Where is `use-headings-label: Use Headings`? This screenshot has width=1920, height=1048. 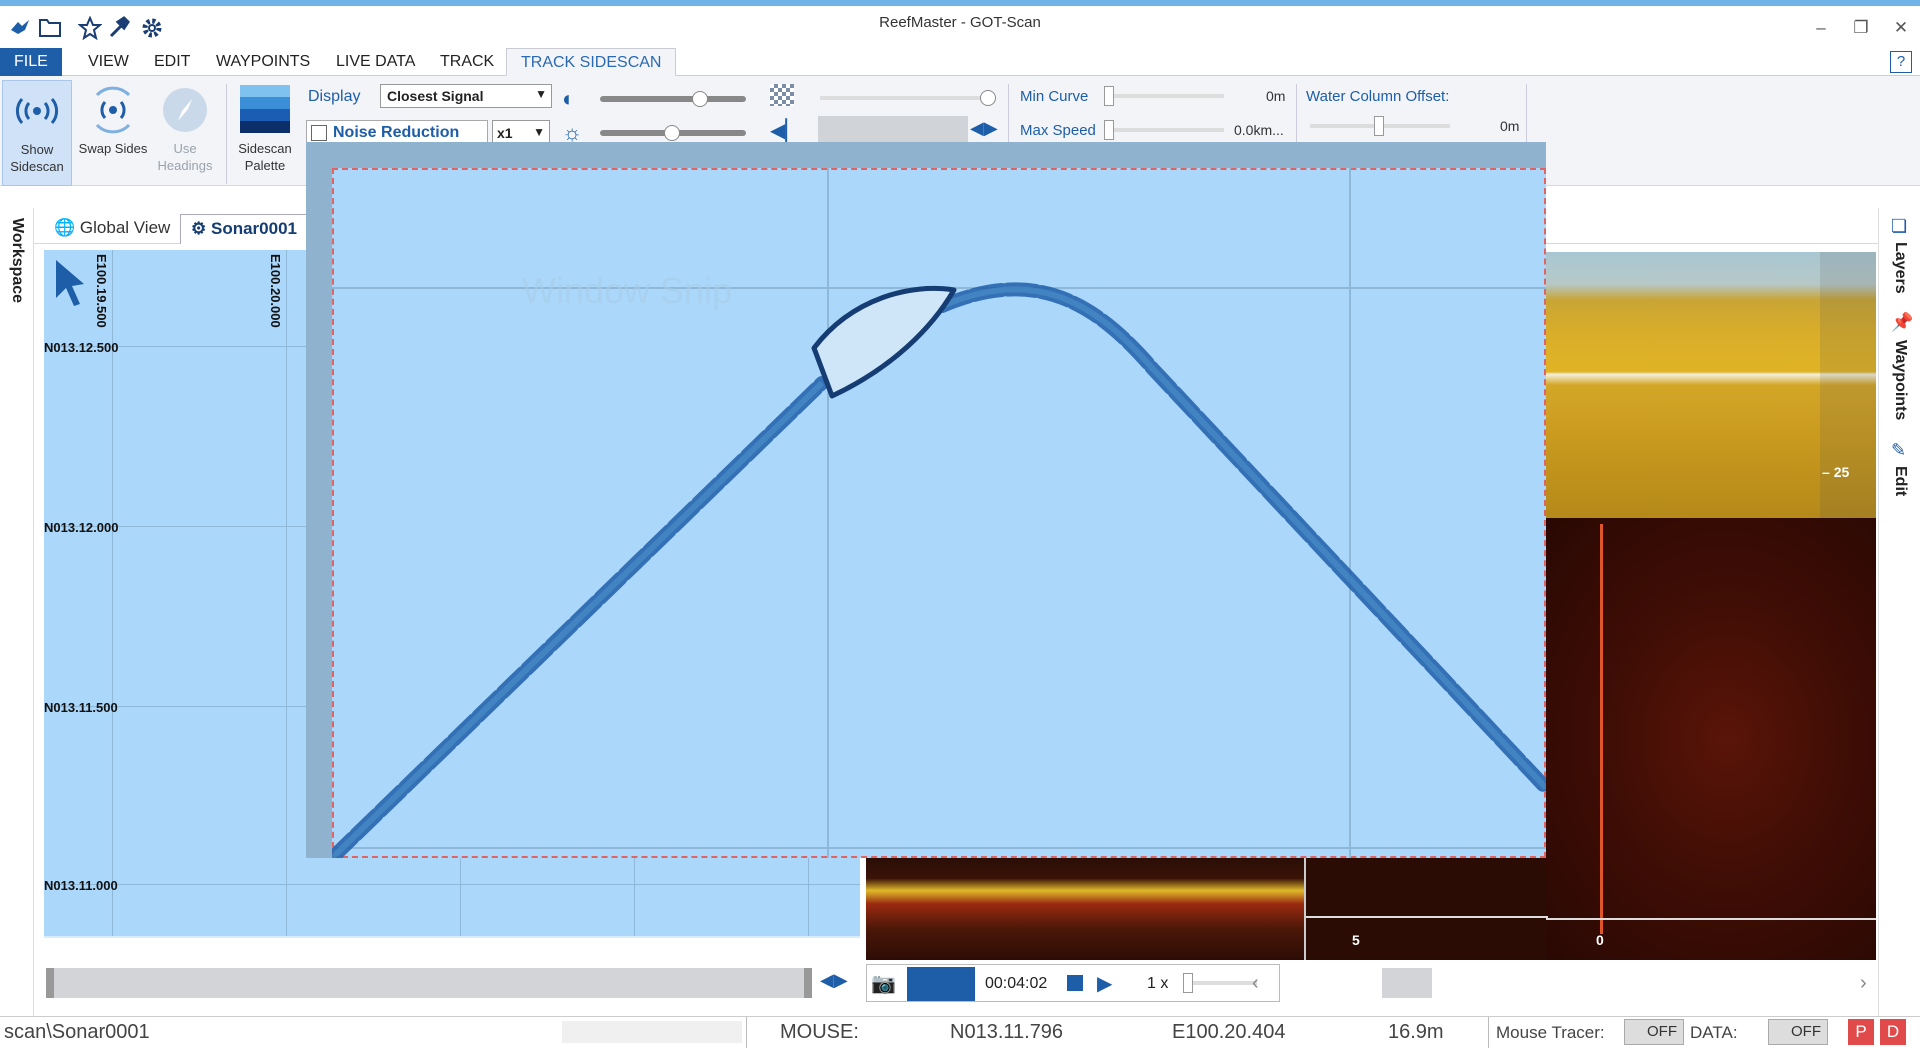
use-headings-label: Use Headings is located at coordinates (185, 157).